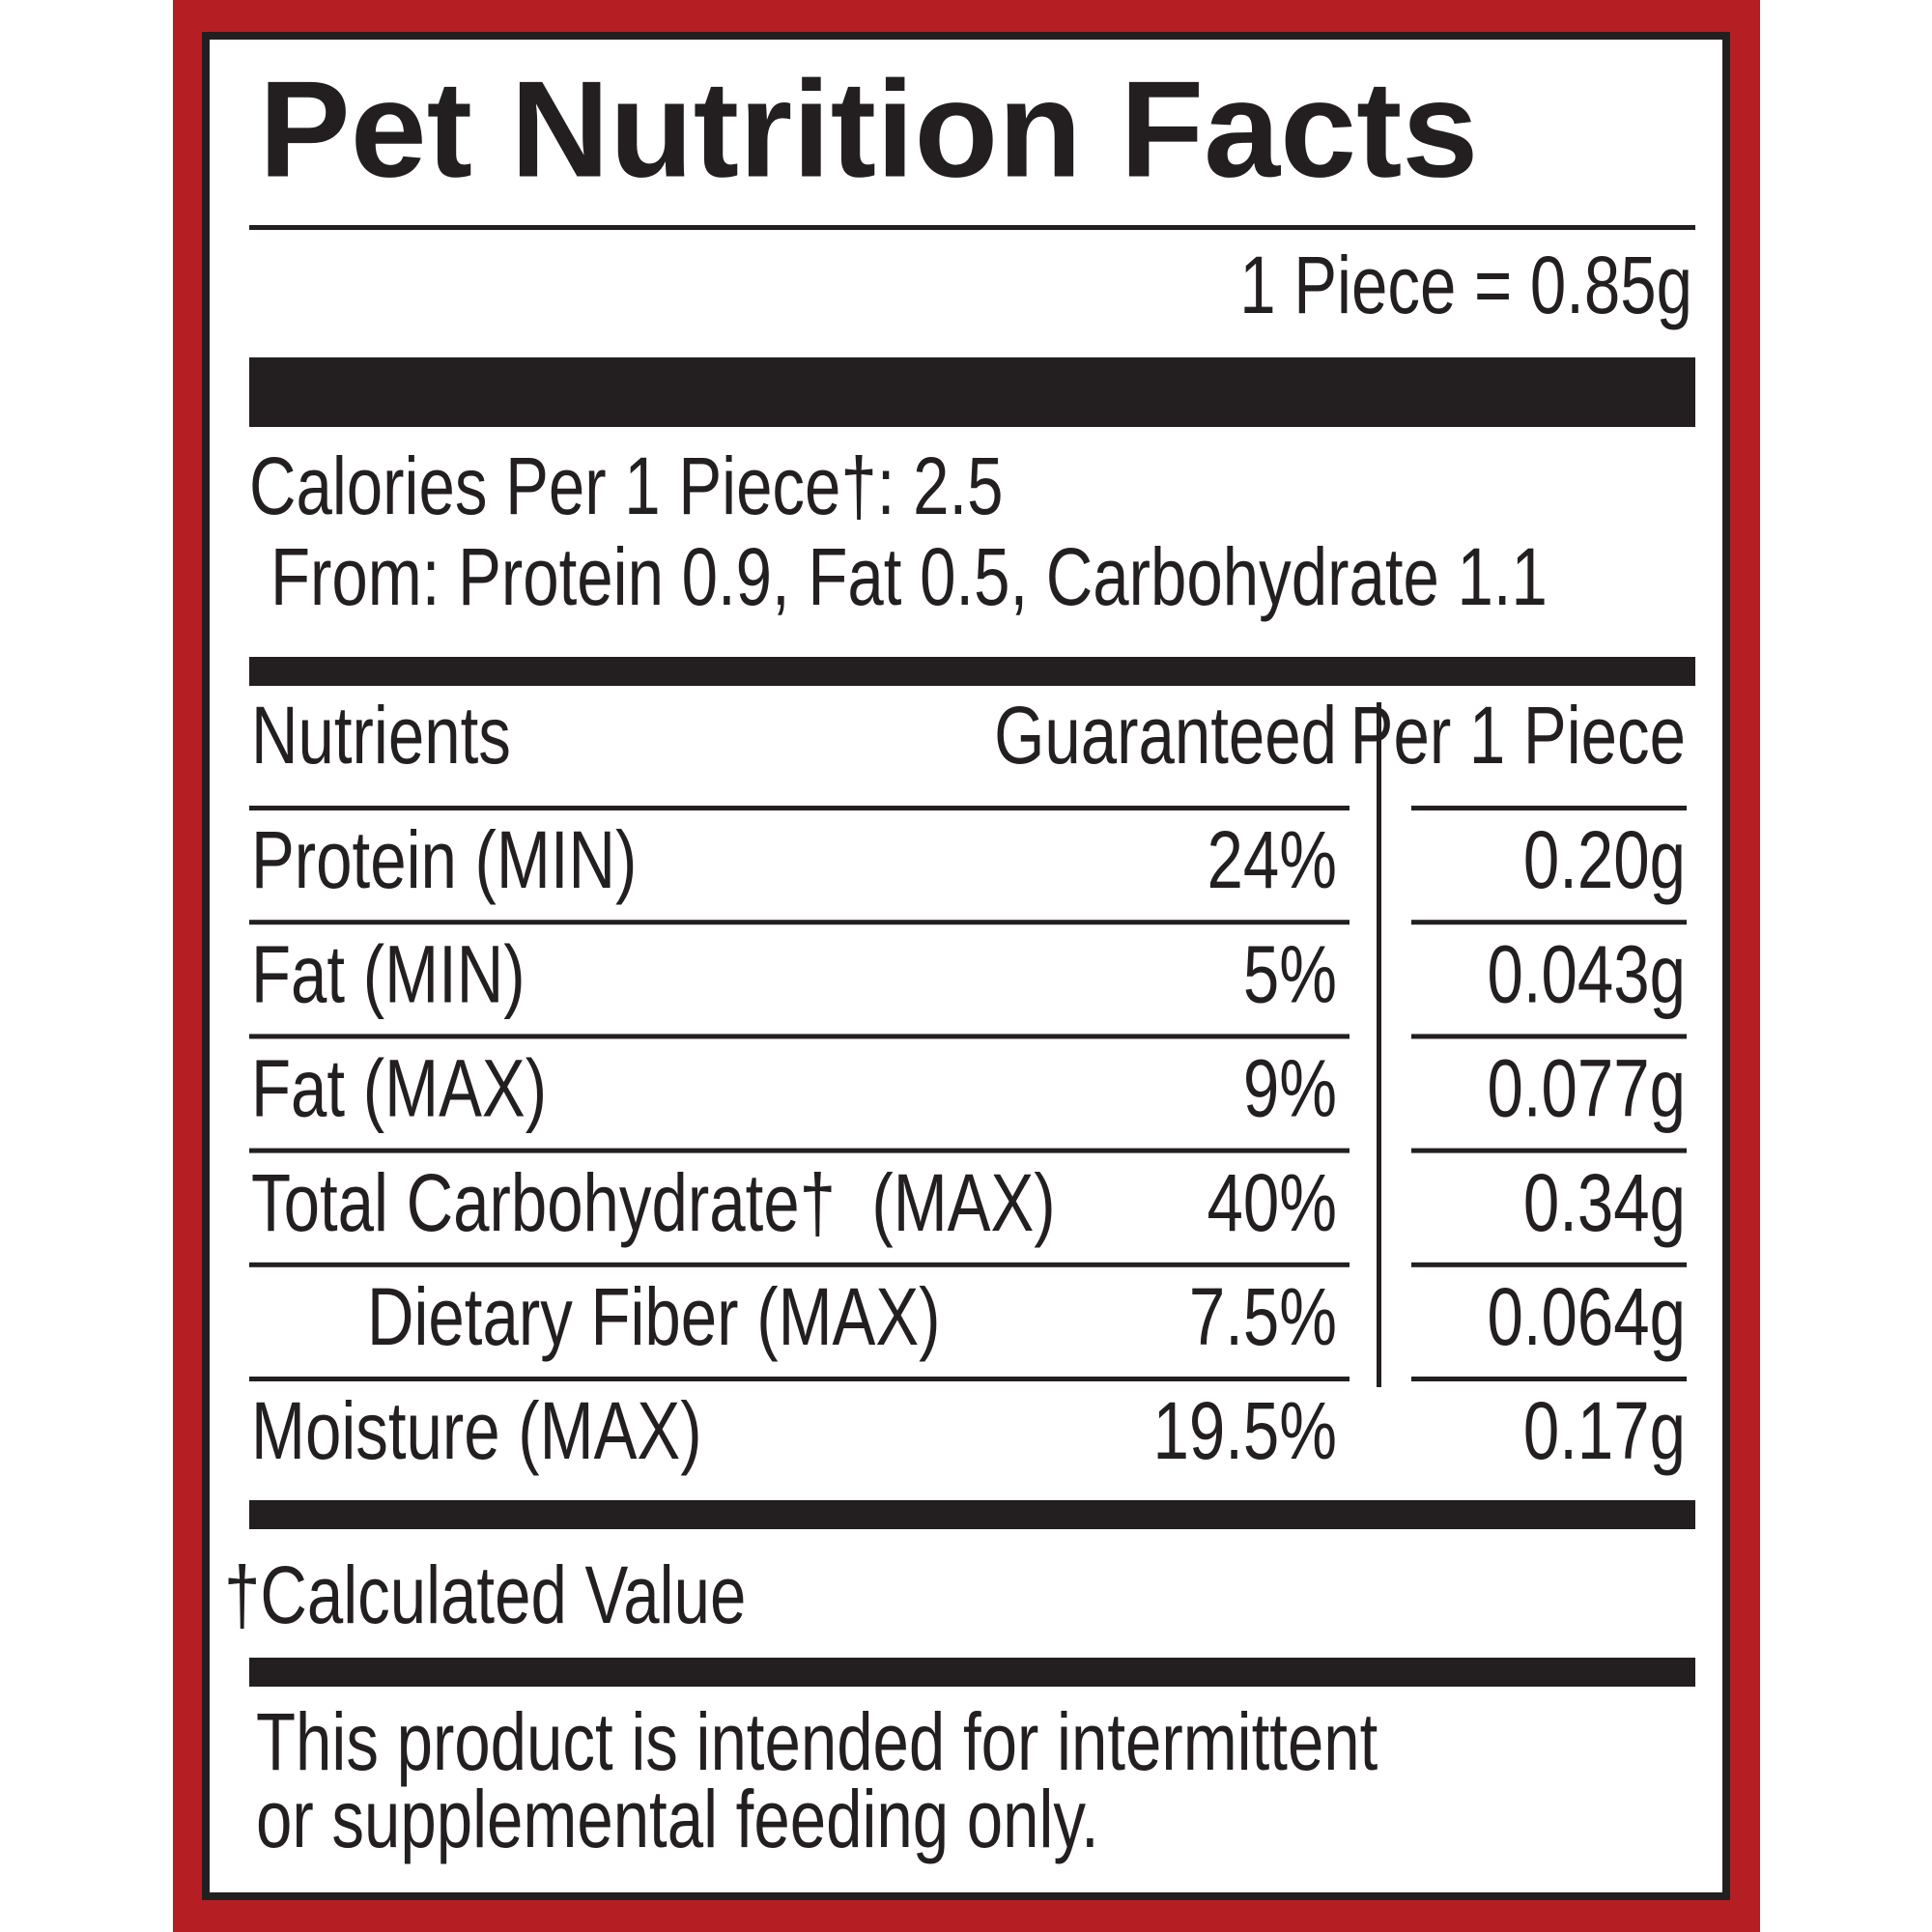 The height and width of the screenshot is (1932, 1932). What do you see at coordinates (1263, 1317) in the screenshot?
I see `guaranteed-value: 7.5%` at bounding box center [1263, 1317].